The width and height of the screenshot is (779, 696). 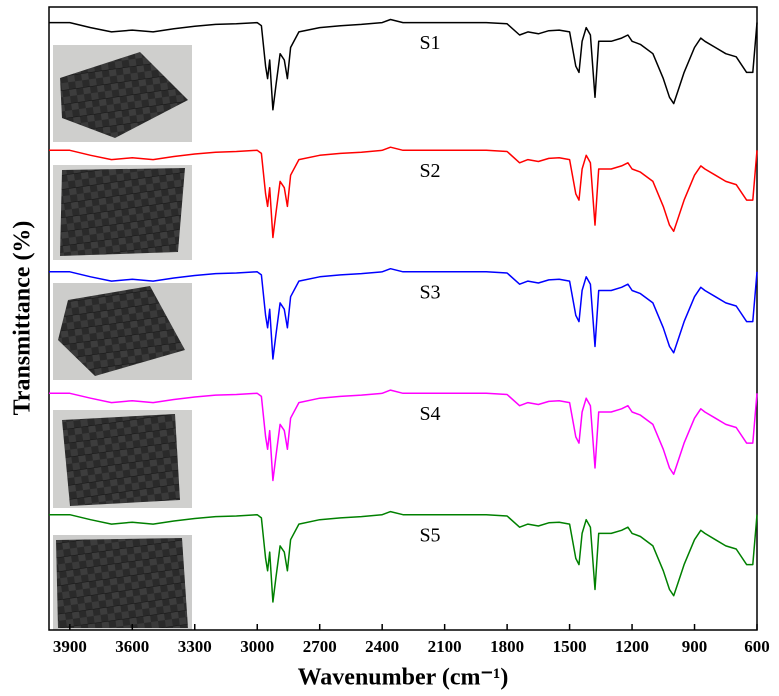 What do you see at coordinates (570, 646) in the screenshot?
I see `x-tick-label: 1500` at bounding box center [570, 646].